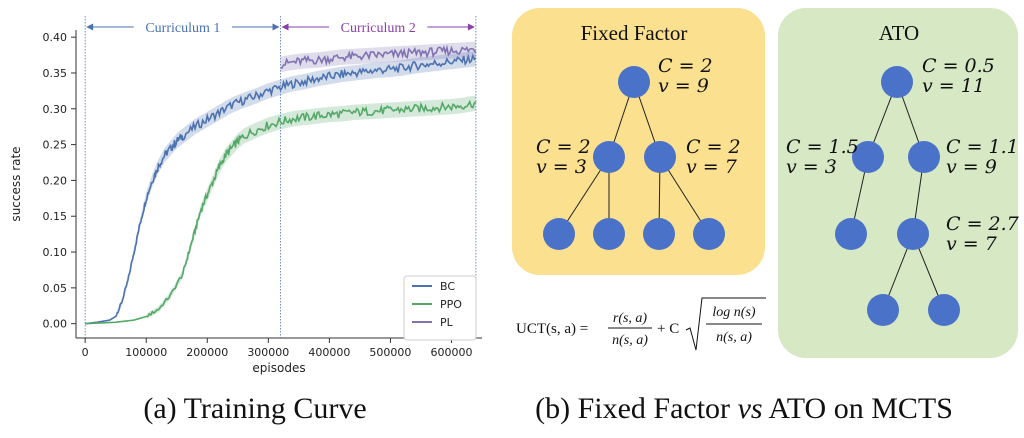 Image resolution: width=1024 pixels, height=438 pixels. Describe the element at coordinates (634, 158) in the screenshot. I see `fixed-factor-nodes` at that location.